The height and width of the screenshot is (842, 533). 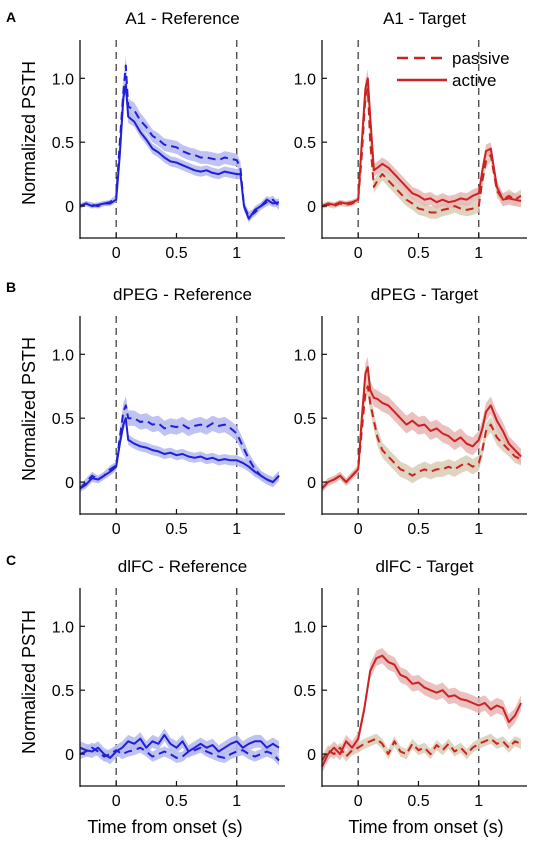 I want to click on panel-dpeg-reference: dPEG - Reference 0 0.5 1.0 0 0.5 1, so click(x=168, y=411).